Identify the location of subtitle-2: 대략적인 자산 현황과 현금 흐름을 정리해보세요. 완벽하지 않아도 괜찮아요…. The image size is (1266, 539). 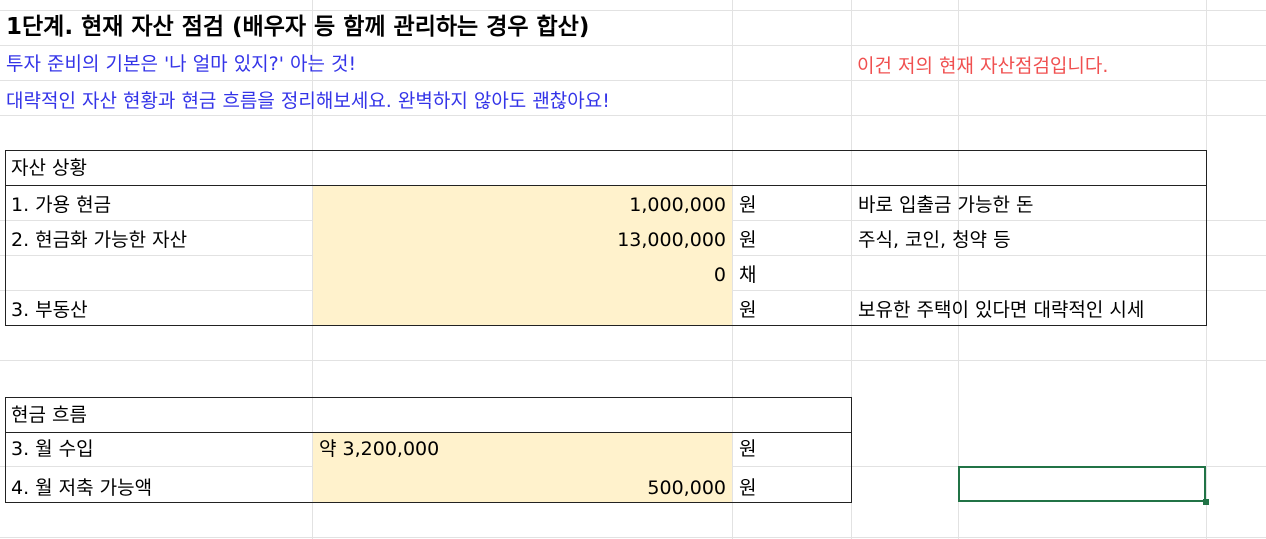
(308, 101).